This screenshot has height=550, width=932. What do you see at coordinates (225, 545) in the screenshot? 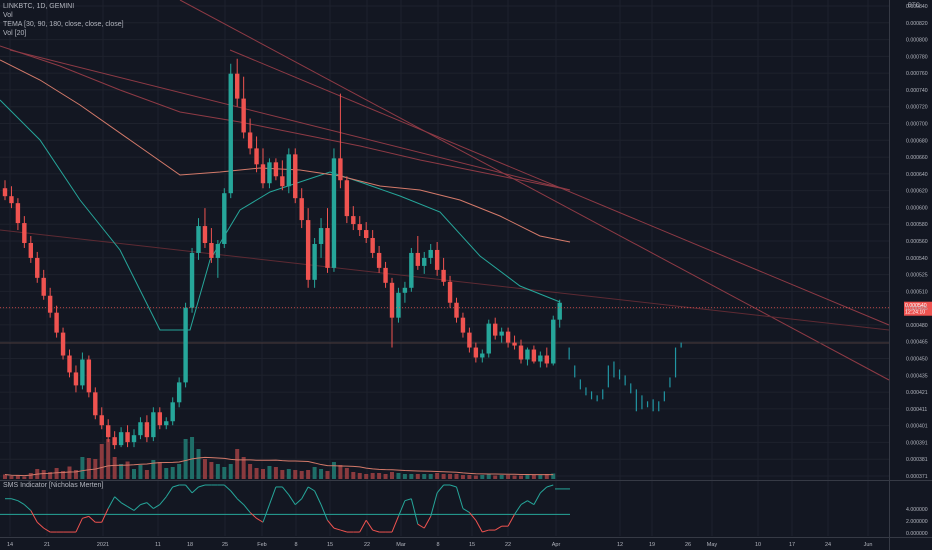
I see `time-tick-label: 25` at bounding box center [225, 545].